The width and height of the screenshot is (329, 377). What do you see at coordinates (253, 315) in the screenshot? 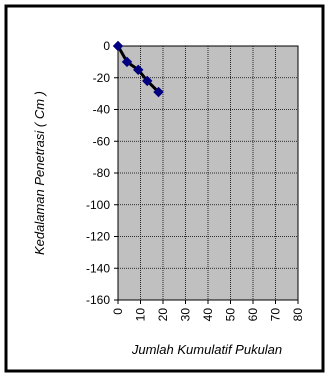
I see `x-tick-label: 60` at bounding box center [253, 315].